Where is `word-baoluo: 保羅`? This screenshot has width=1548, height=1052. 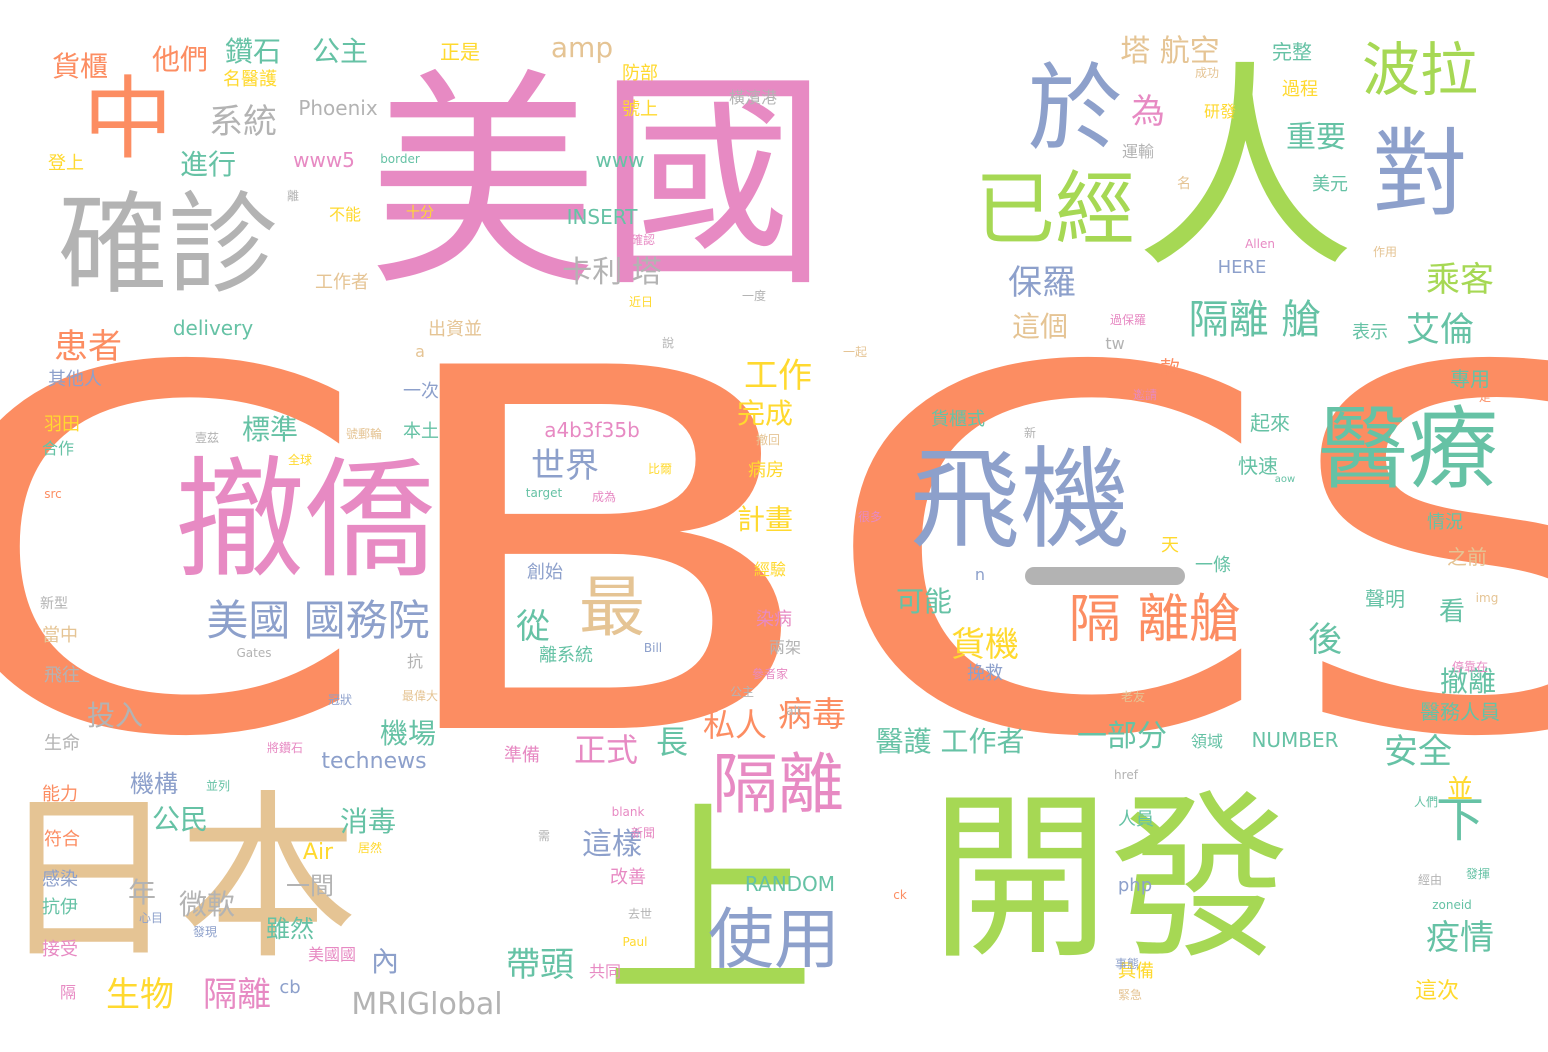 word-baoluo: 保羅 is located at coordinates (1042, 283).